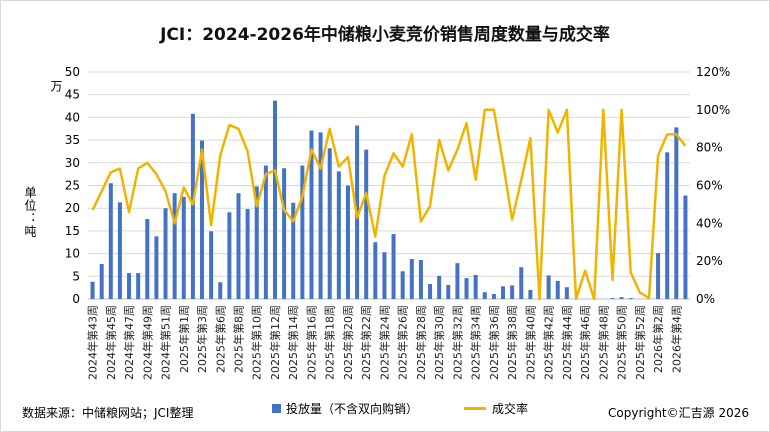  I want to click on x-tick-label: 2024年第43周, so click(93, 342).